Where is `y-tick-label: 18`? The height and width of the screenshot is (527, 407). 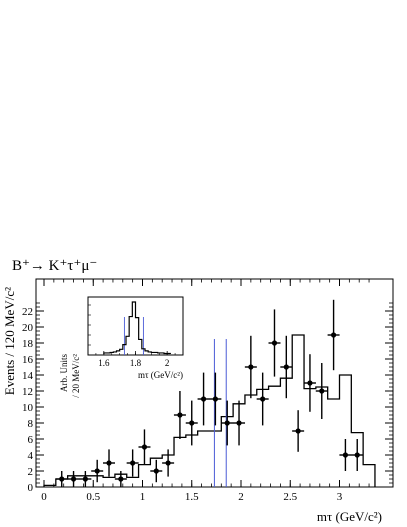
y-tick-label: 18 is located at coordinates (28, 344).